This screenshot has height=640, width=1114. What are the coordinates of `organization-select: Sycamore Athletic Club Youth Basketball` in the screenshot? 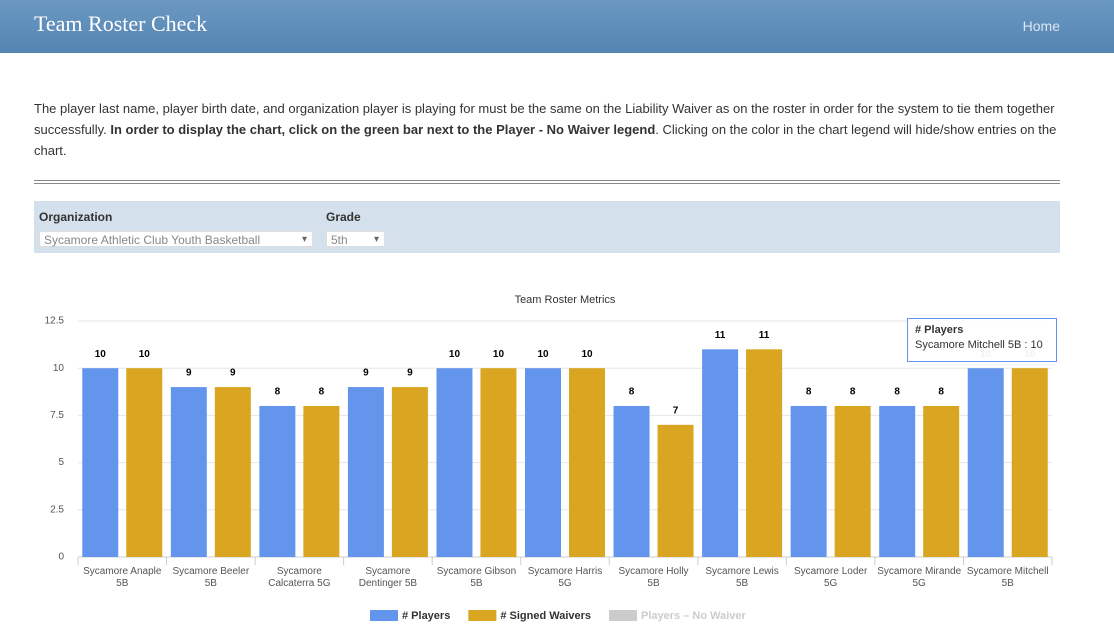 It's located at (176, 239).